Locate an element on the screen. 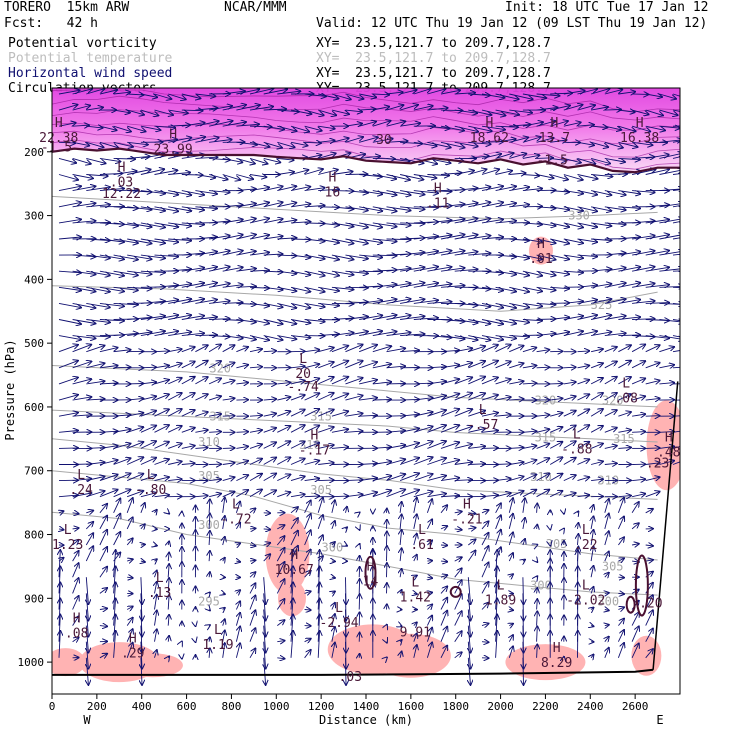 The width and height of the screenshot is (740, 740). x-tick-label: 2000 is located at coordinates (500, 706).